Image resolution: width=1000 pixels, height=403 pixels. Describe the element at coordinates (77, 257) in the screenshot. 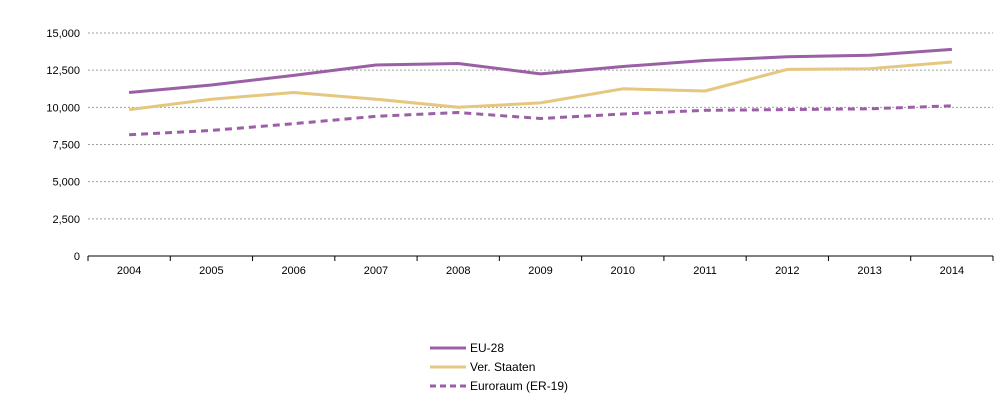

I see `y-tick-label: 0` at that location.